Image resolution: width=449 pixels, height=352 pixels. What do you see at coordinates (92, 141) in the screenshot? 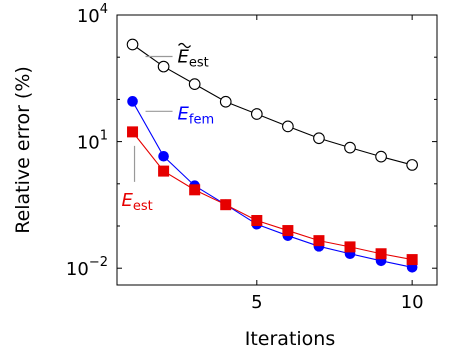
I see `y-tick-label: 10¹` at bounding box center [92, 141].